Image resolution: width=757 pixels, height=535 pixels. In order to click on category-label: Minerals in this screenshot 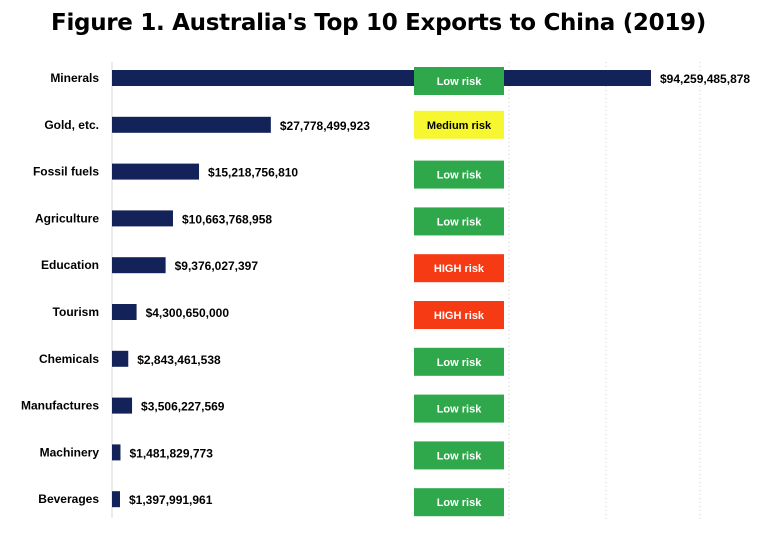, I will do `click(74, 78)`.